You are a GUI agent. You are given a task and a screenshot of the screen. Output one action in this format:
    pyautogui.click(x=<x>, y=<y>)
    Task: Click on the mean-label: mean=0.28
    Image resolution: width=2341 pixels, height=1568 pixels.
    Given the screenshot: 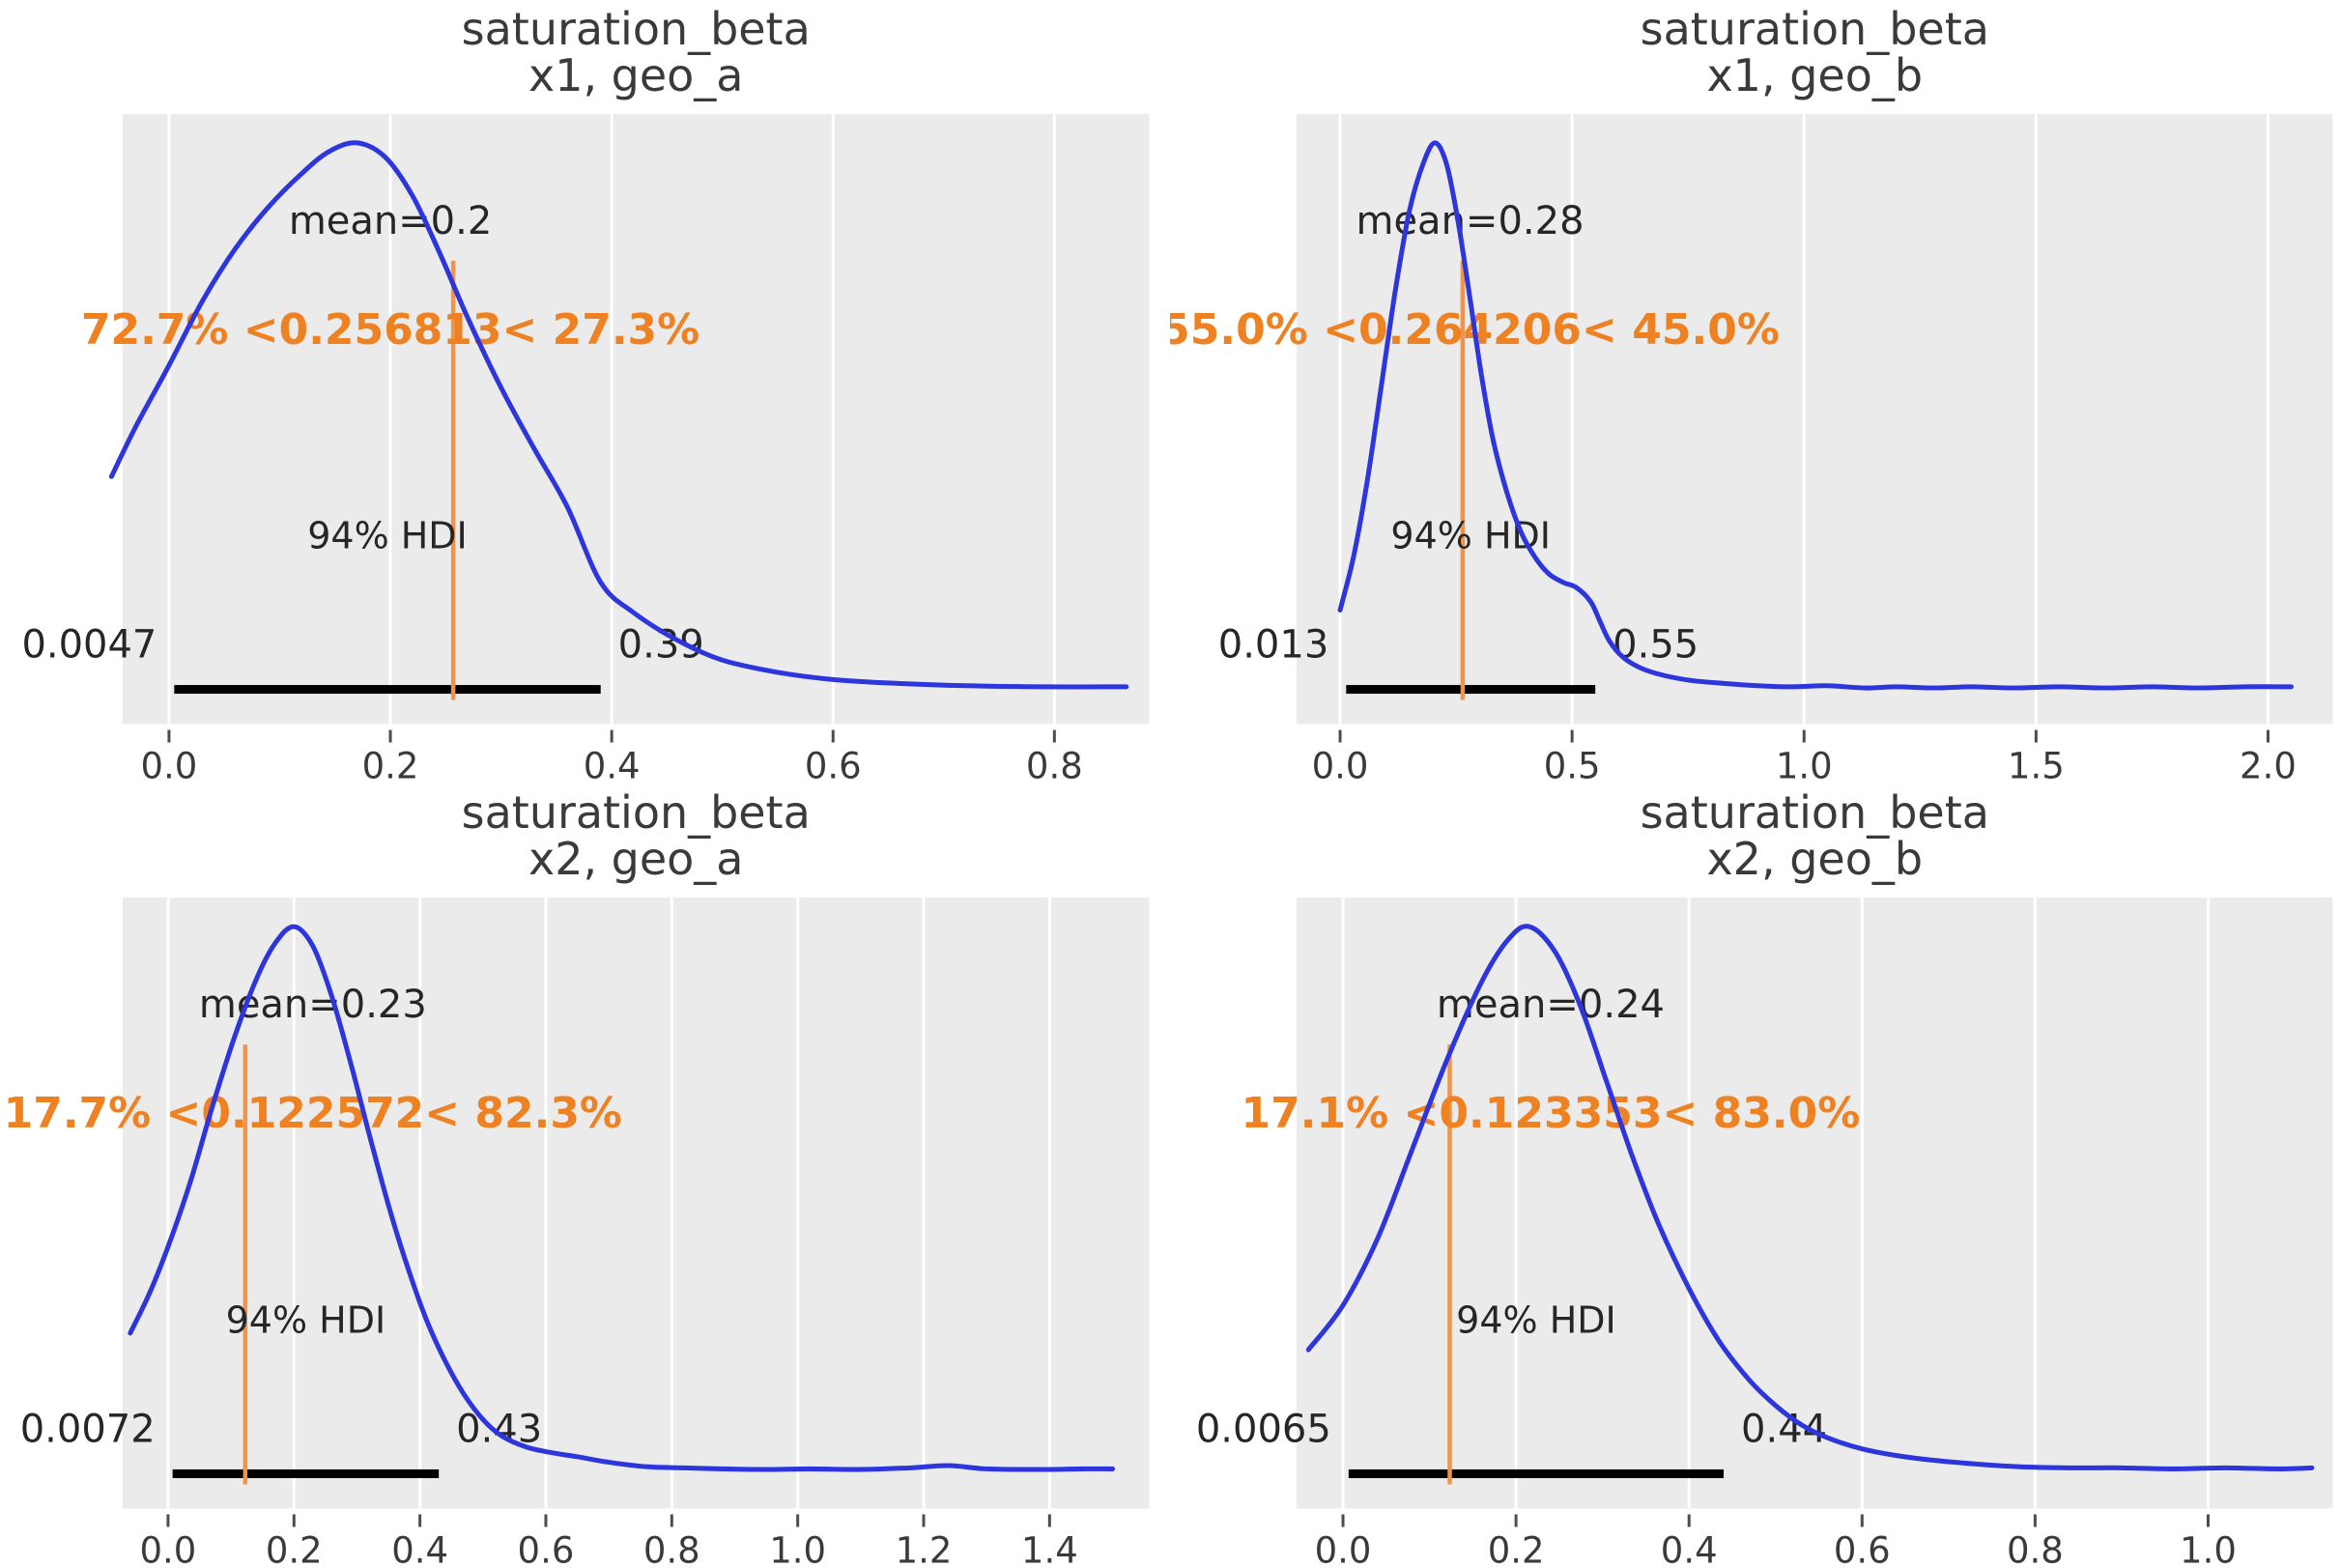 What is the action you would take?
    pyautogui.click(x=1470, y=221)
    